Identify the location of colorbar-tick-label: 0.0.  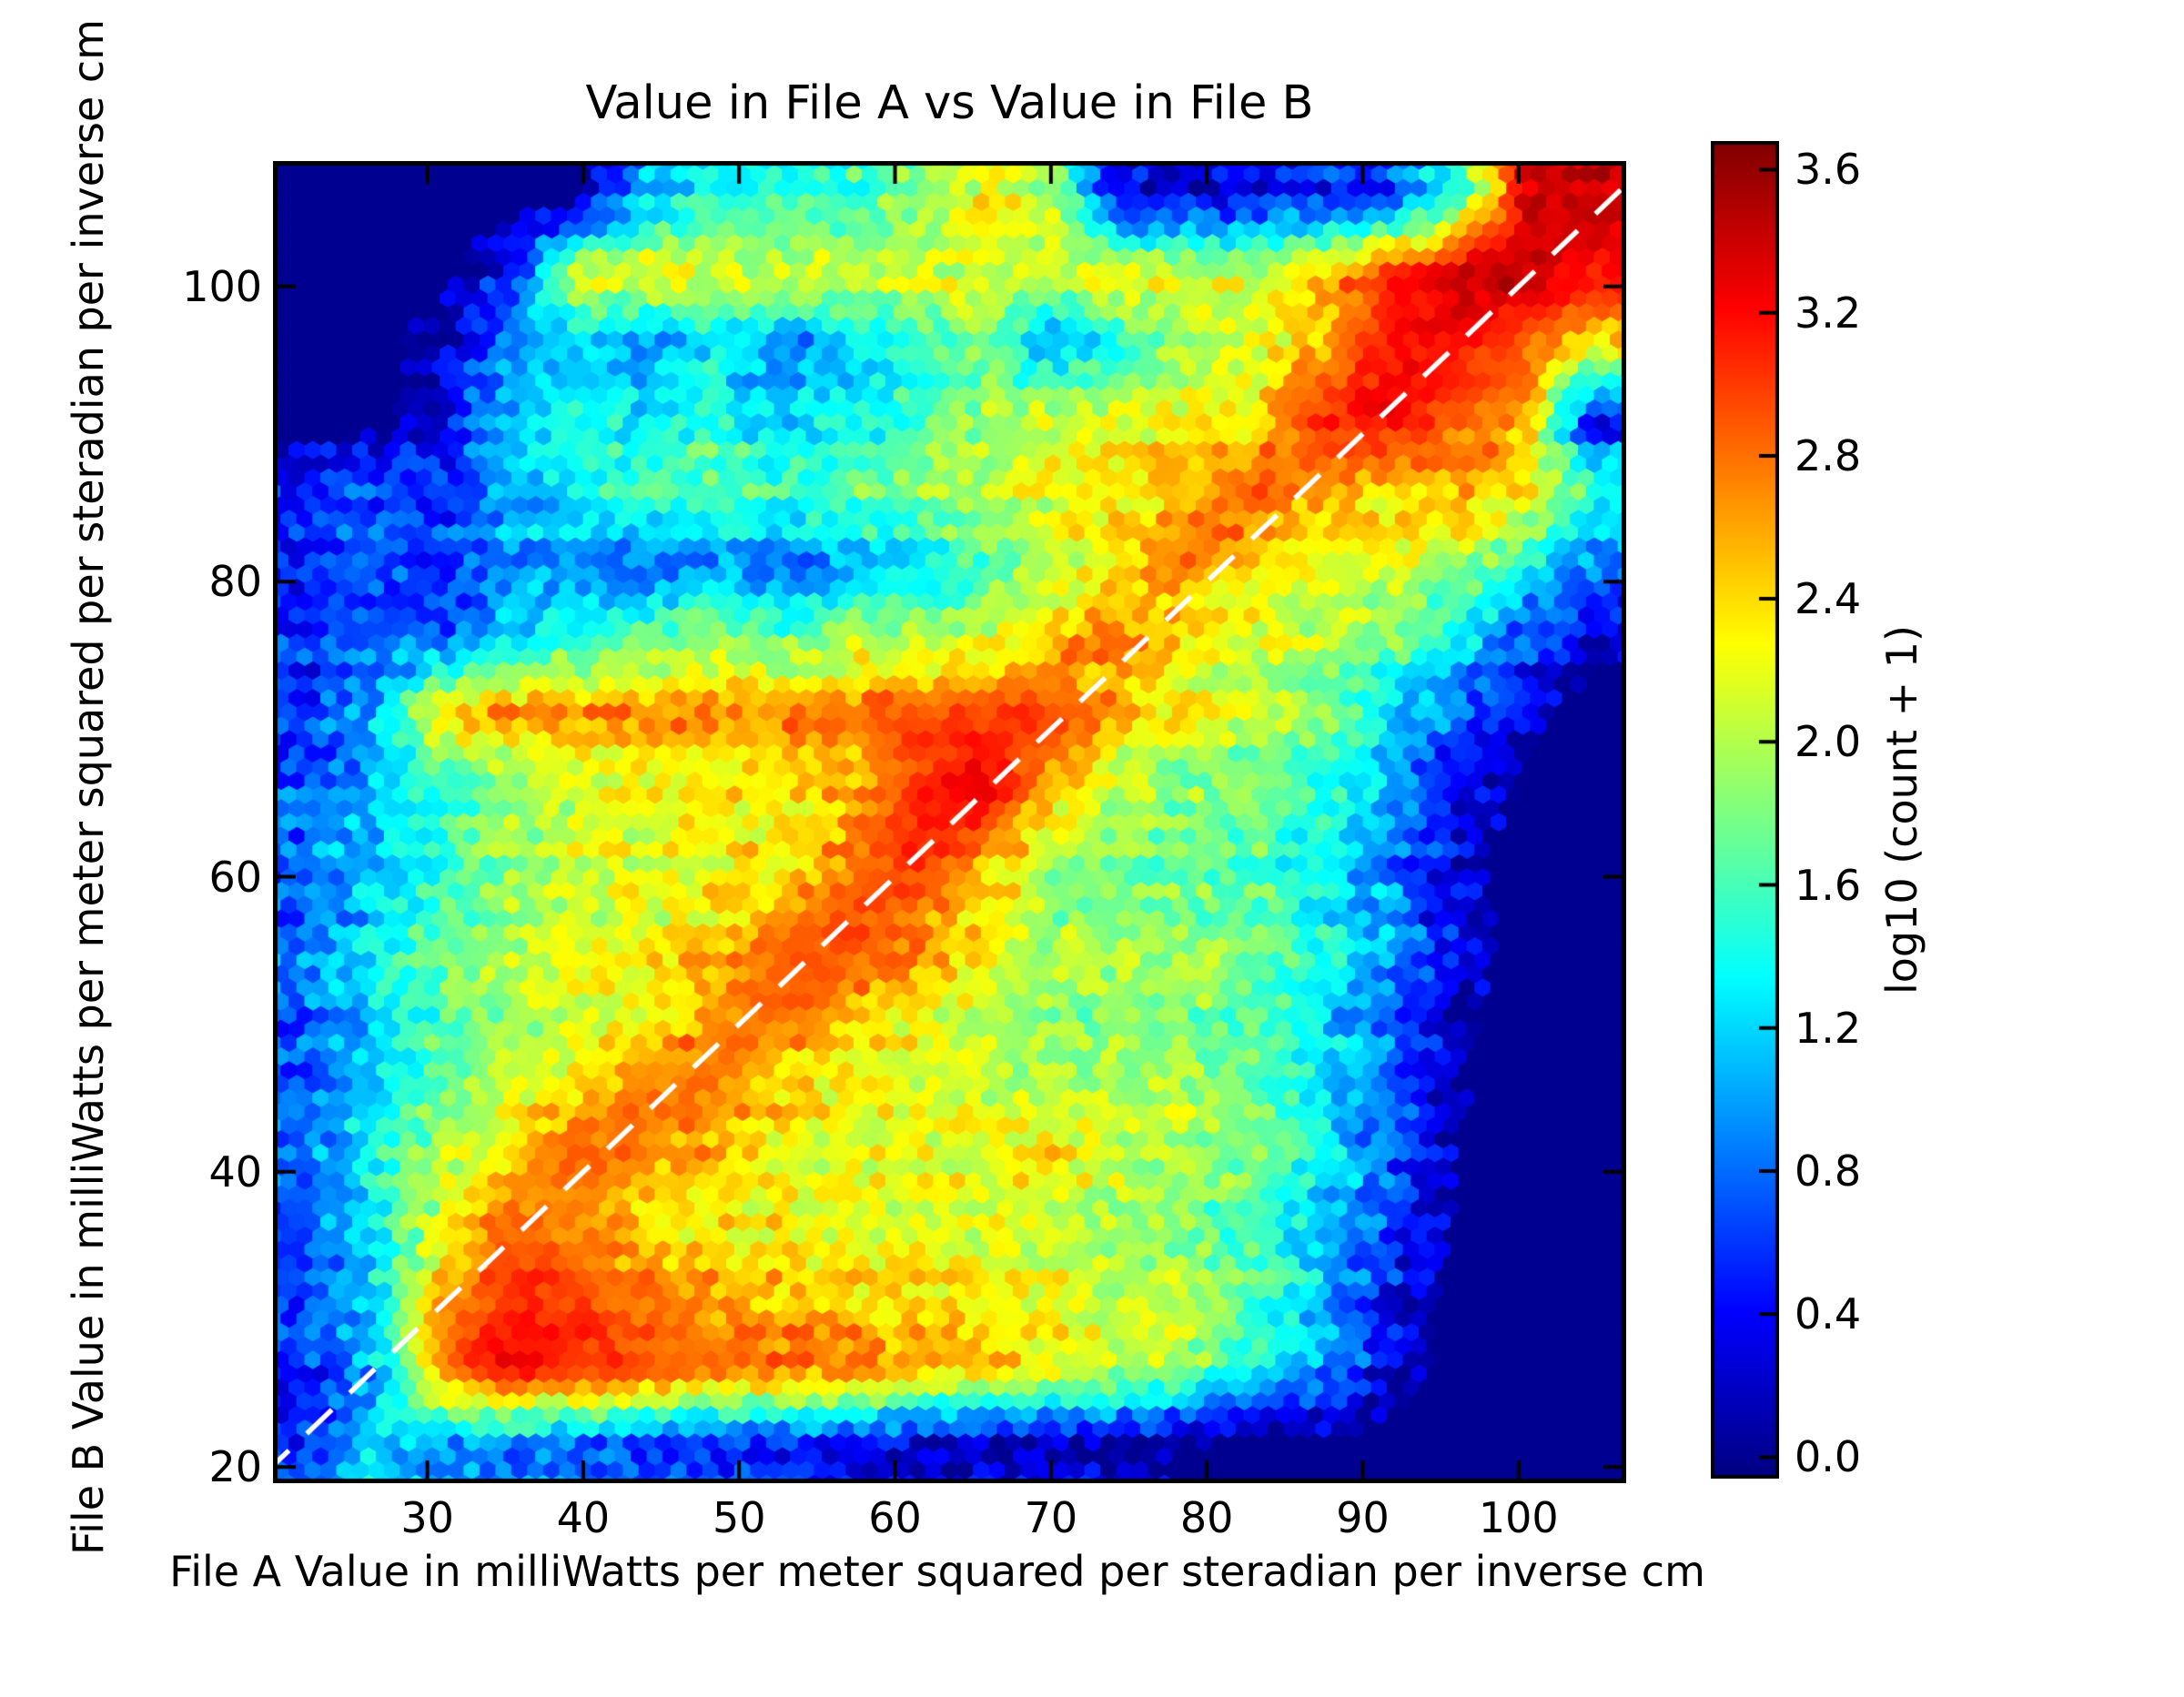
(1829, 1457).